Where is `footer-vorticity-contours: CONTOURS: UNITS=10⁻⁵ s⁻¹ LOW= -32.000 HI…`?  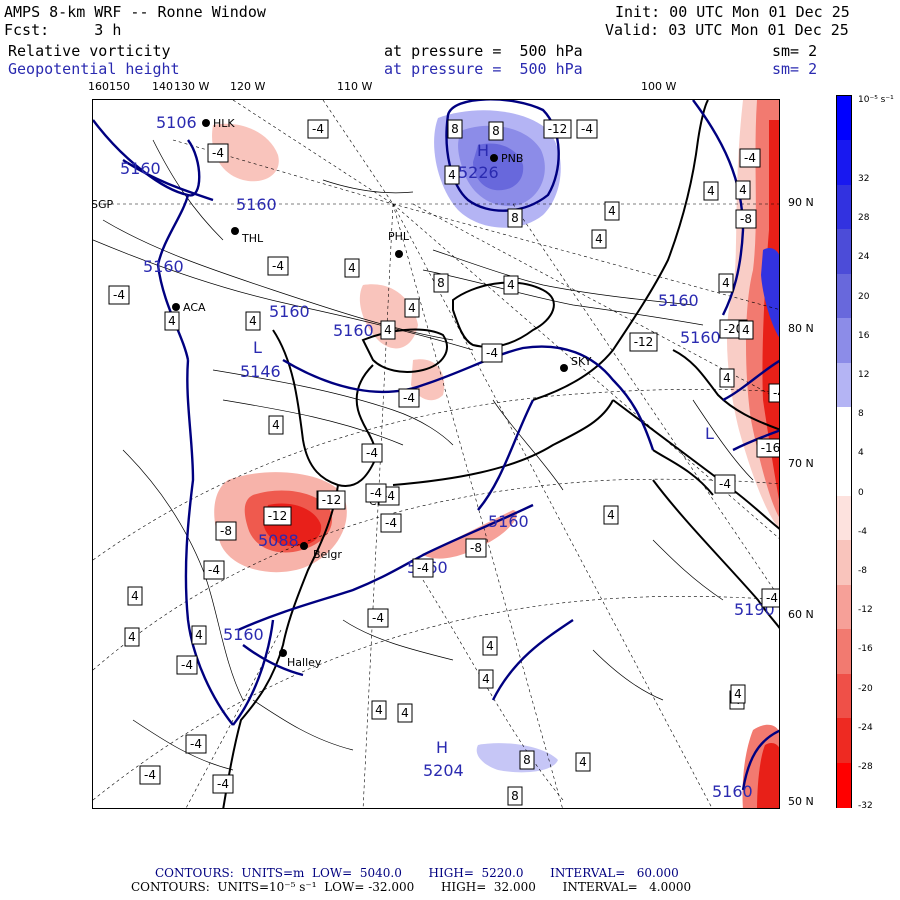 footer-vorticity-contours: CONTOURS: UNITS=10⁻⁵ s⁻¹ LOW= -32.000 HI… is located at coordinates (411, 887).